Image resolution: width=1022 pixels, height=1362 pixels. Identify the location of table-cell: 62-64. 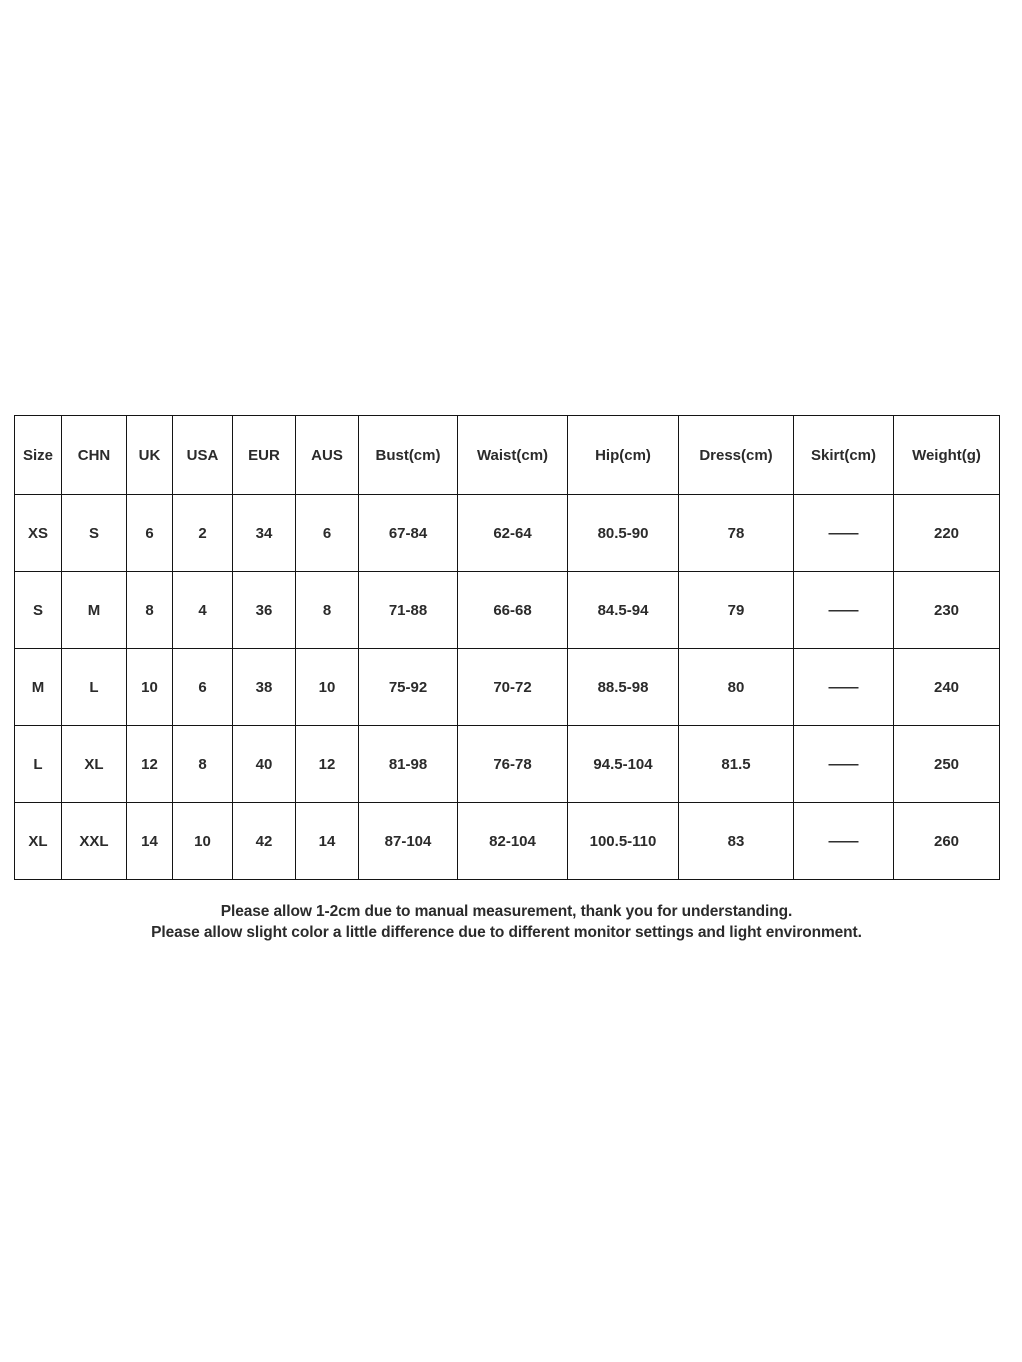
(512, 533).